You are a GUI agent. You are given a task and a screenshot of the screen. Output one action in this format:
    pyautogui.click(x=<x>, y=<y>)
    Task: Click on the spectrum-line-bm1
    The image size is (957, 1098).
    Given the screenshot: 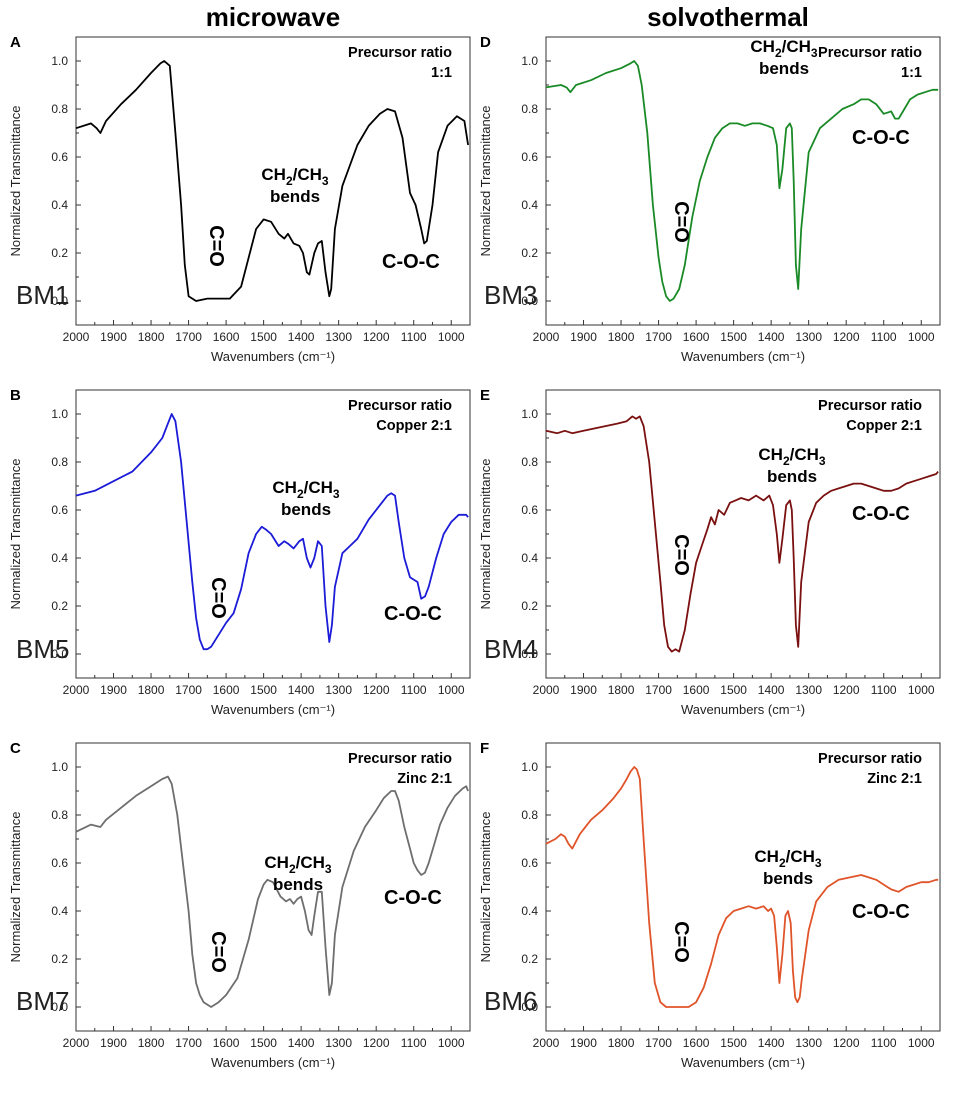 What is the action you would take?
    pyautogui.click(x=272, y=181)
    